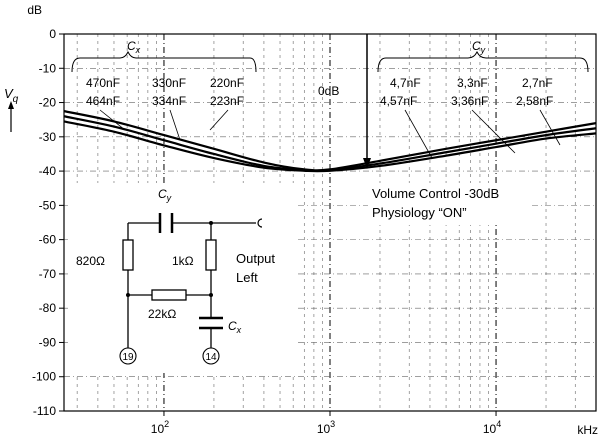  Describe the element at coordinates (169, 295) in the screenshot. I see `resistor-22k` at that location.